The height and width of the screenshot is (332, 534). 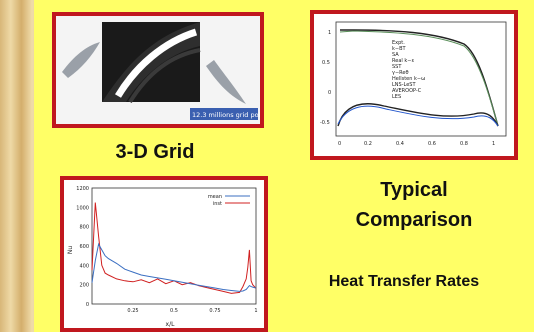 I want to click on comparison-x-tick: 0.8, so click(x=464, y=144).